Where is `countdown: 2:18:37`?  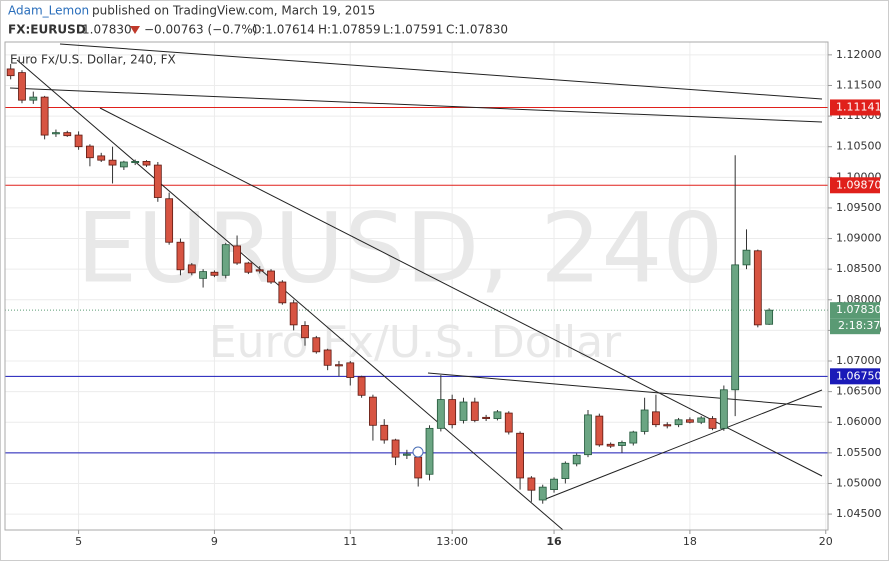
countdown: 2:18:37 is located at coordinates (859, 325).